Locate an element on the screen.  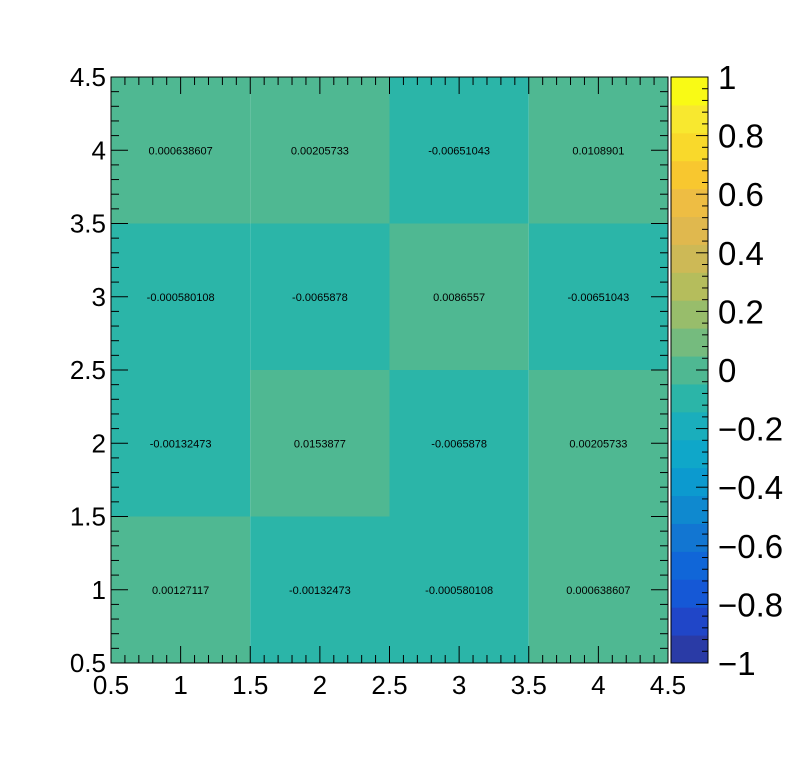
x-axis-tick-labels: 0.5 1 1.5 2 2.5 3 3.5 4 4.5 is located at coordinates (389, 685).